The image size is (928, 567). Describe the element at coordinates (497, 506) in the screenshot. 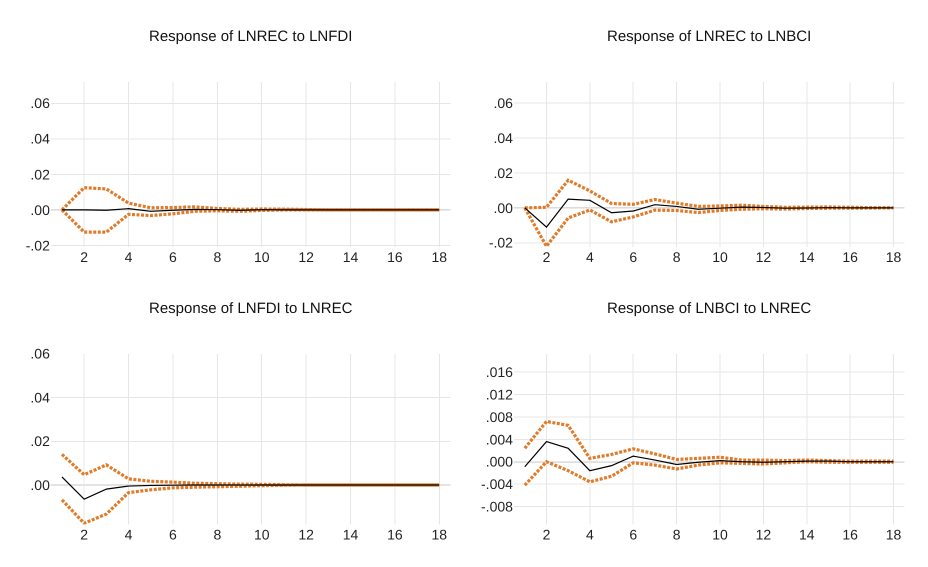

I see `y-tick-label: -.008` at that location.